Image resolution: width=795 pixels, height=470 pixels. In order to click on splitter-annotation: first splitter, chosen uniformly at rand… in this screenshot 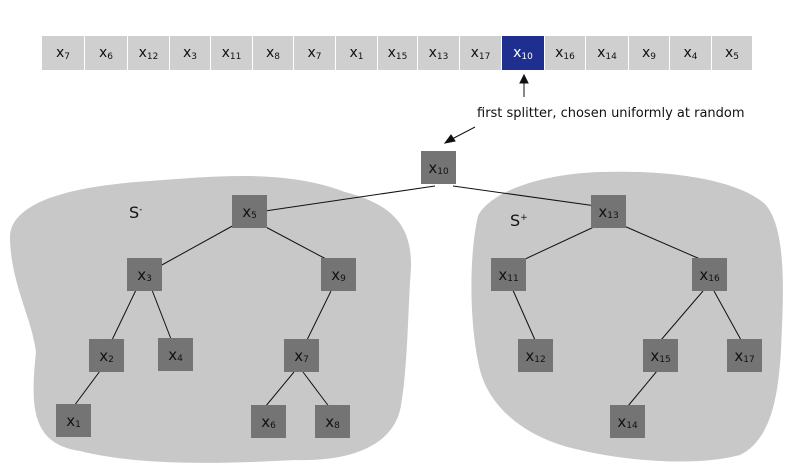, I will do `click(611, 113)`.